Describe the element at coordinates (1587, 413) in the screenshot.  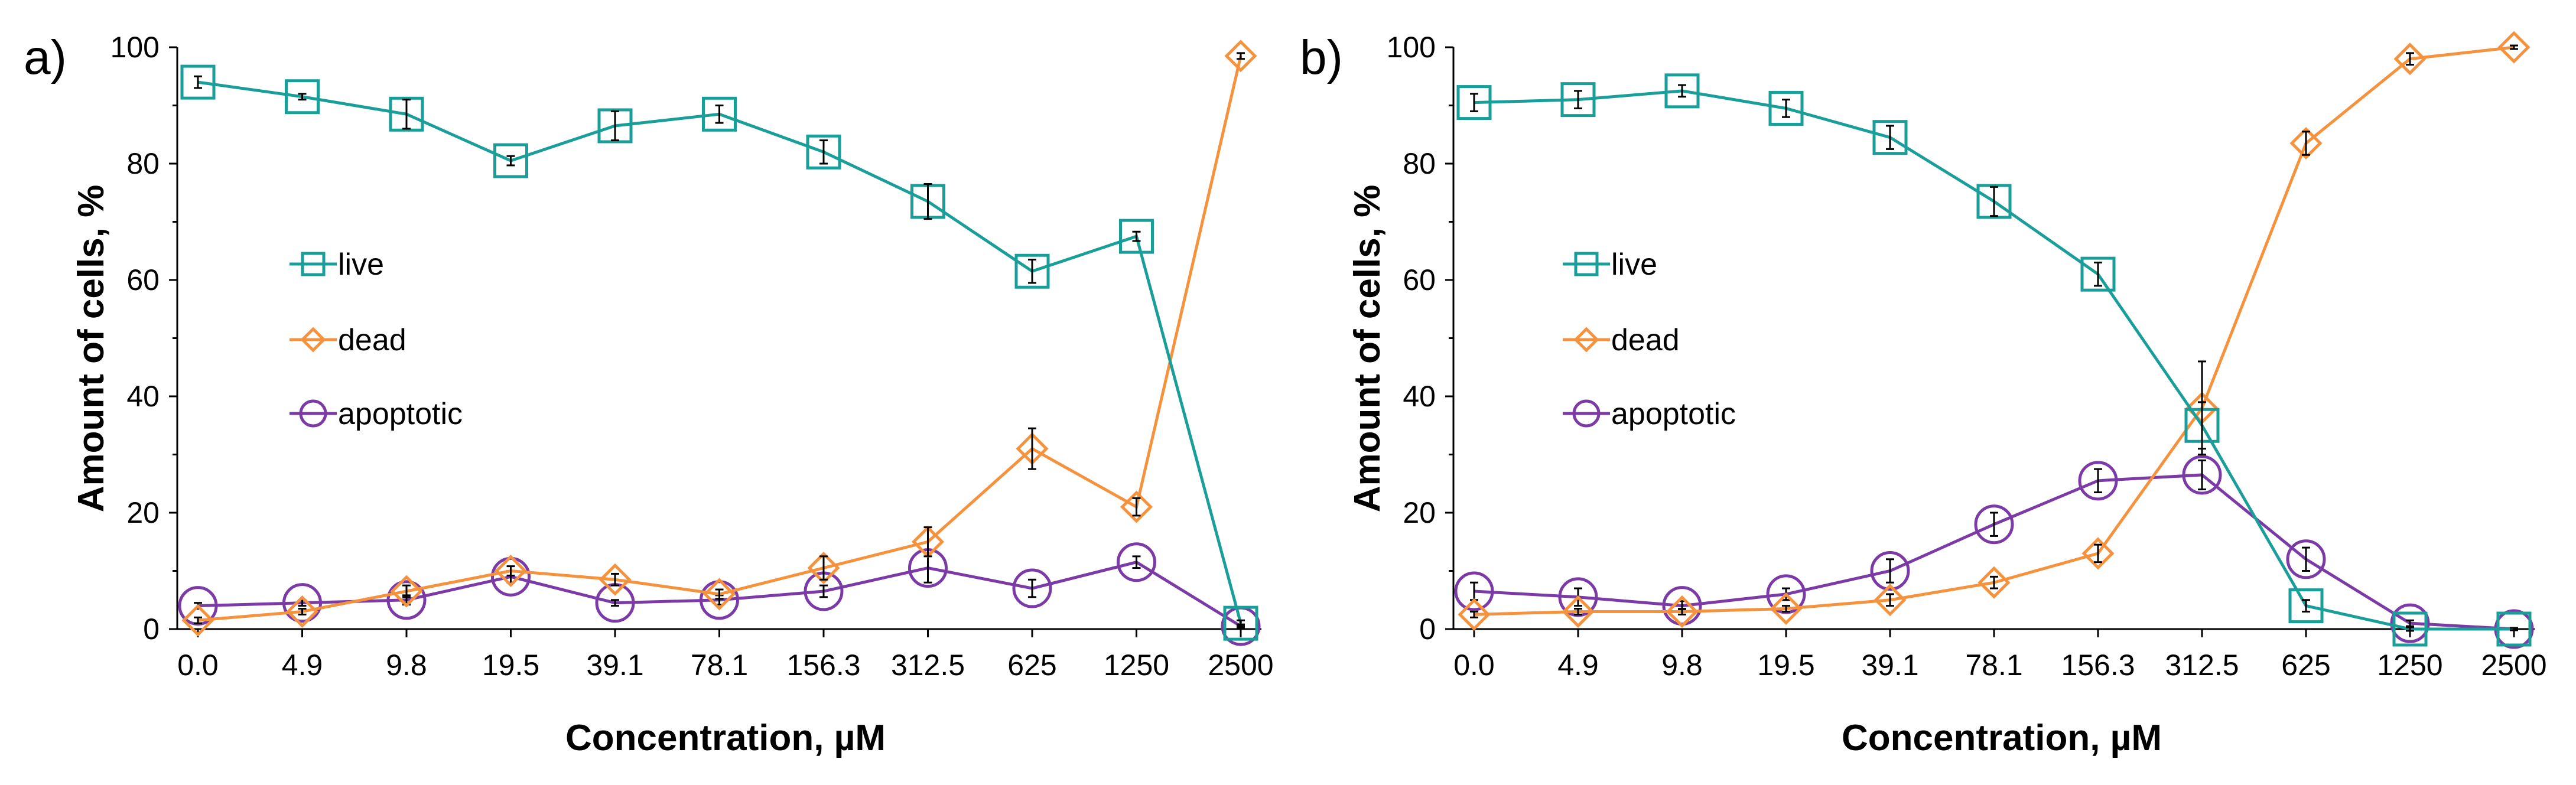
I see `panel-b-legend-apoptotic-swatch-marker` at that location.